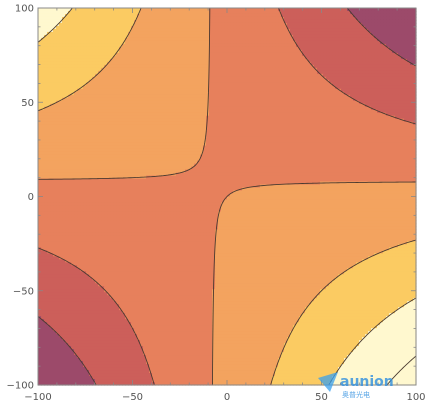 The height and width of the screenshot is (409, 425). I want to click on y-tick-label: 100, so click(24, 9).